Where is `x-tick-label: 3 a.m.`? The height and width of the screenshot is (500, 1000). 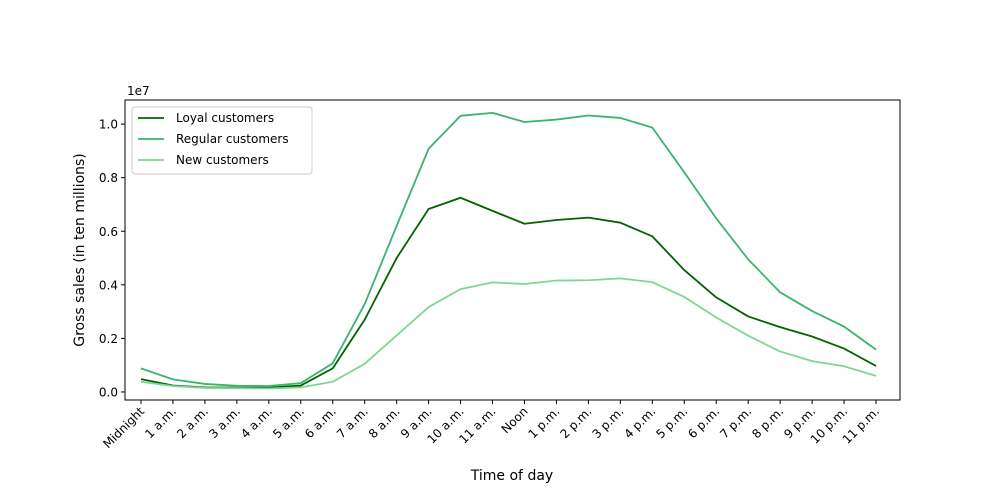
x-tick-label: 3 a.m. is located at coordinates (224, 422).